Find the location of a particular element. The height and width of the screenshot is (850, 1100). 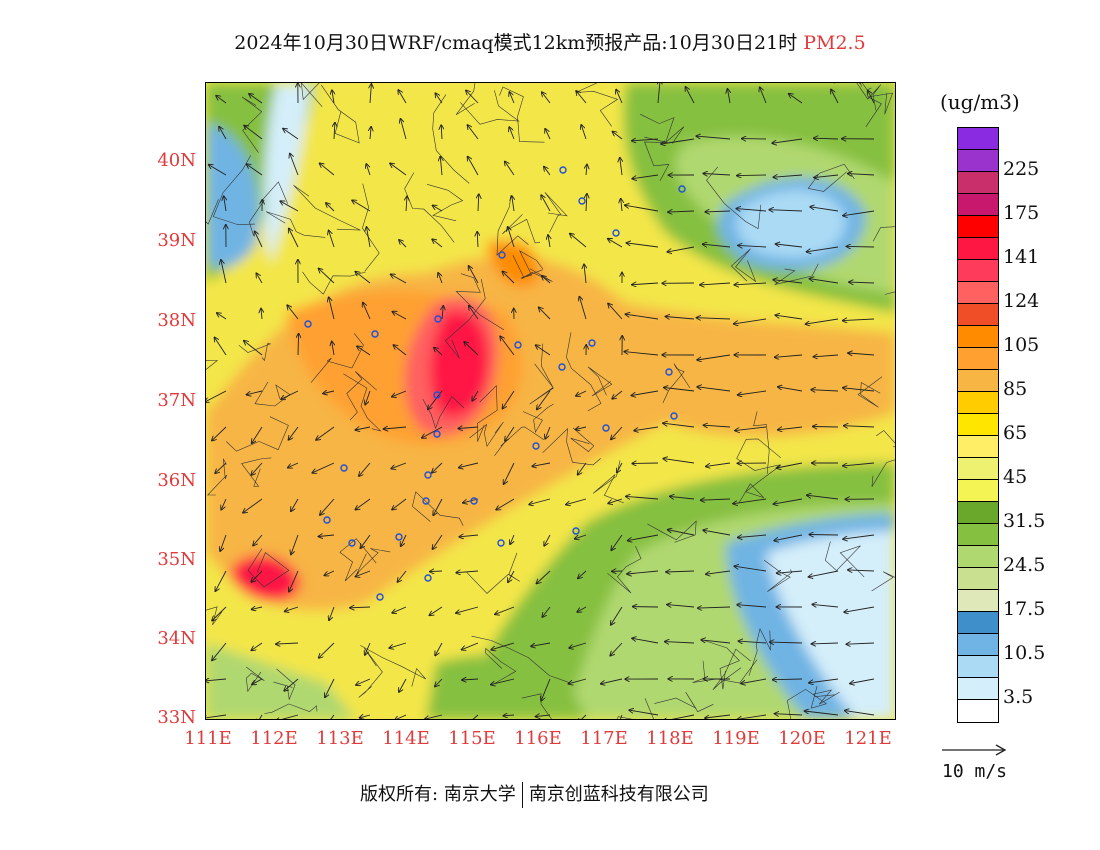

legend-label: 17.5 is located at coordinates (1024, 609).